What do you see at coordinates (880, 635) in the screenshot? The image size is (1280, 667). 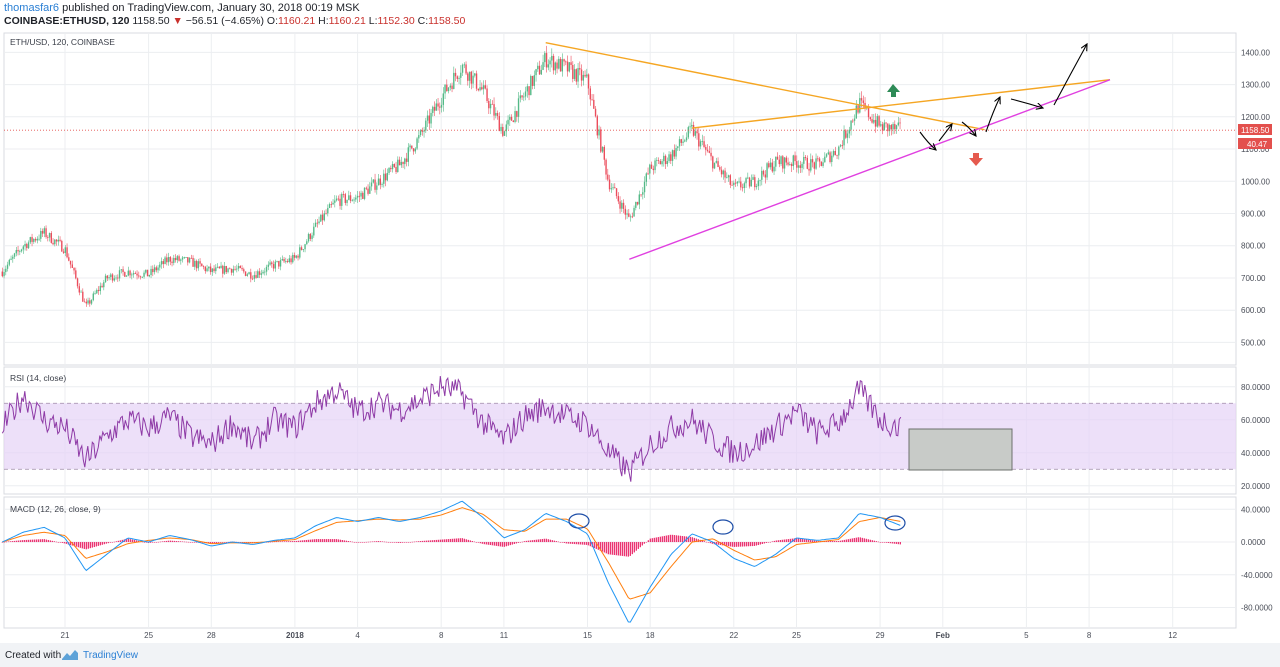 I see `time-tick-label: 29` at bounding box center [880, 635].